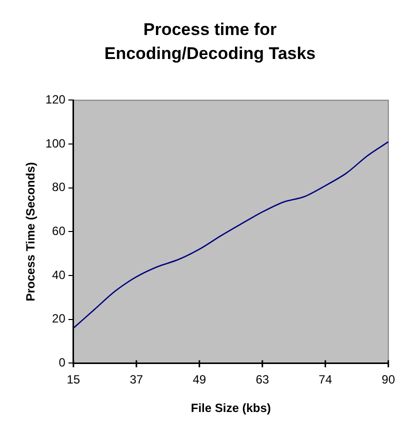  What do you see at coordinates (62, 363) in the screenshot?
I see `y-tick-label: 0` at bounding box center [62, 363].